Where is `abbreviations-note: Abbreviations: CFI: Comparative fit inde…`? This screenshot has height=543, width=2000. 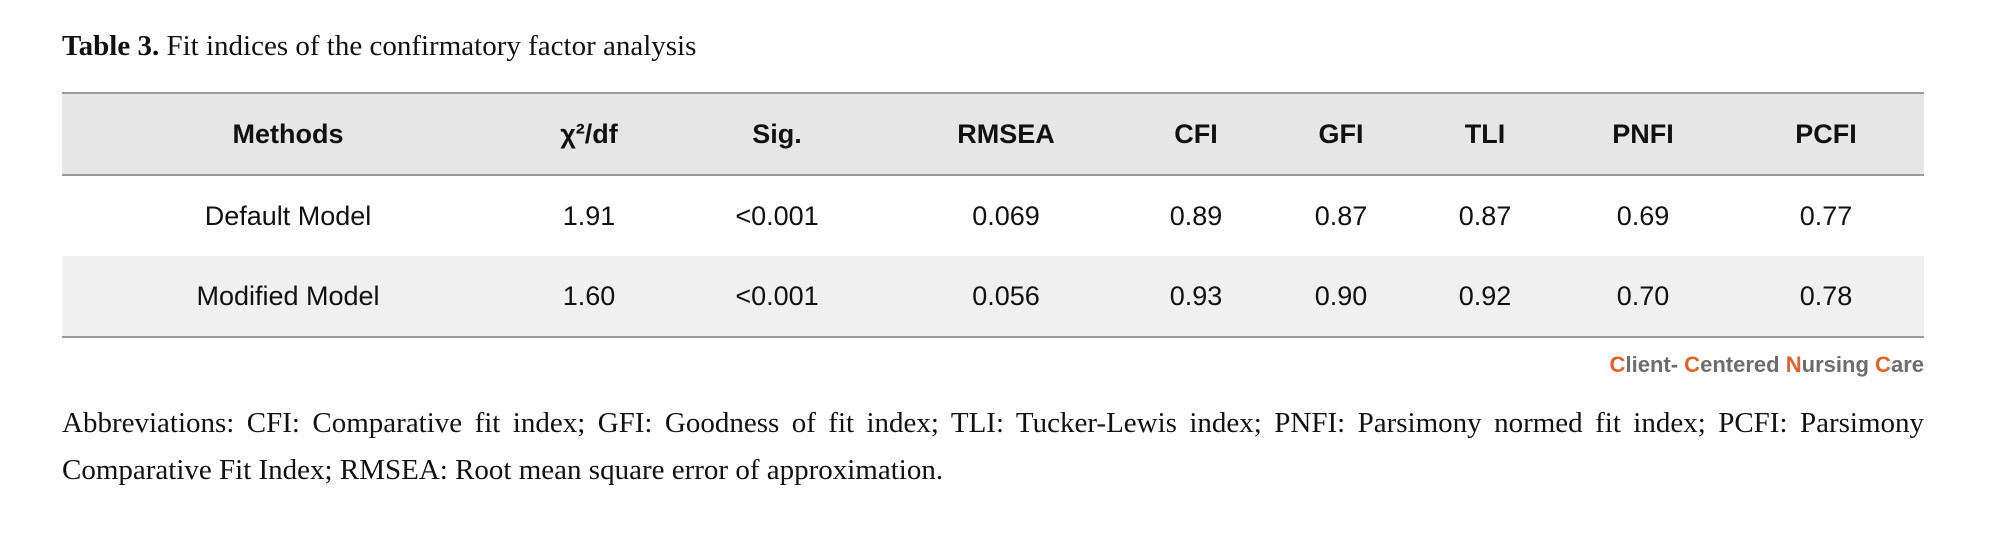 abbreviations-note: Abbreviations: CFI: Comparative fit inde… is located at coordinates (993, 446).